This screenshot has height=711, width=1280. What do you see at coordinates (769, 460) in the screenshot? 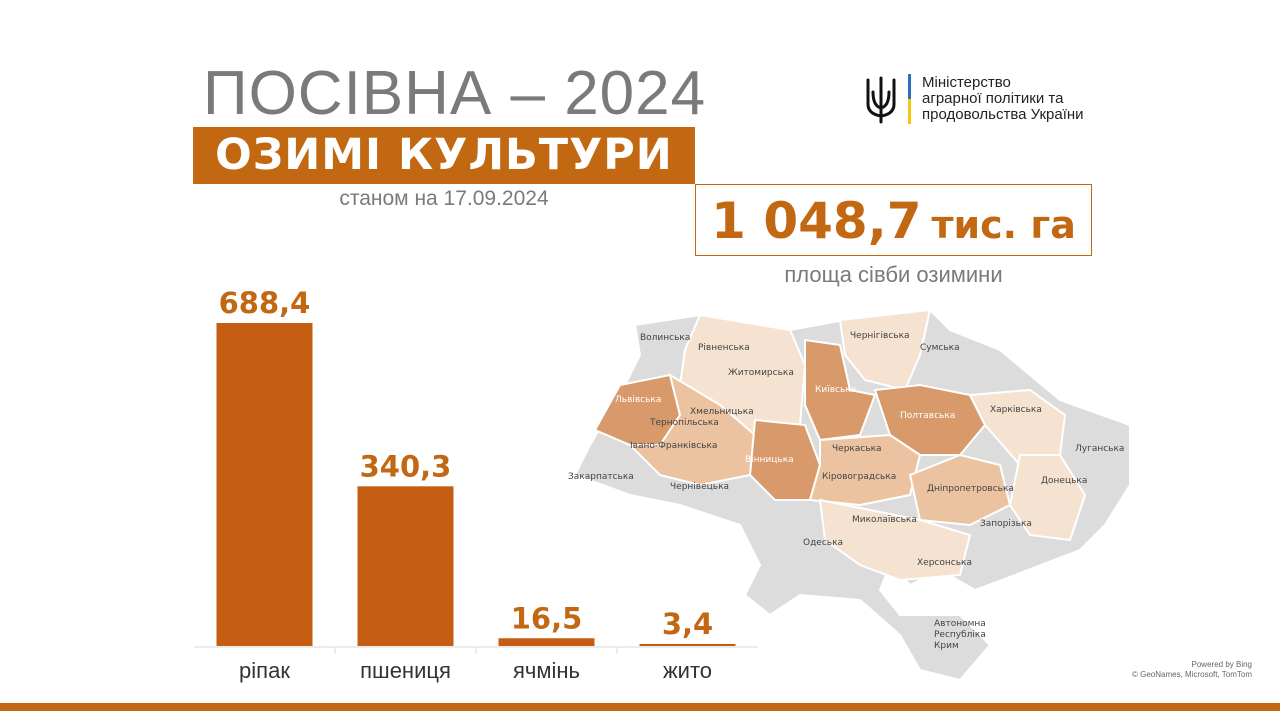
I see `map-label: Вінницька` at bounding box center [769, 460].